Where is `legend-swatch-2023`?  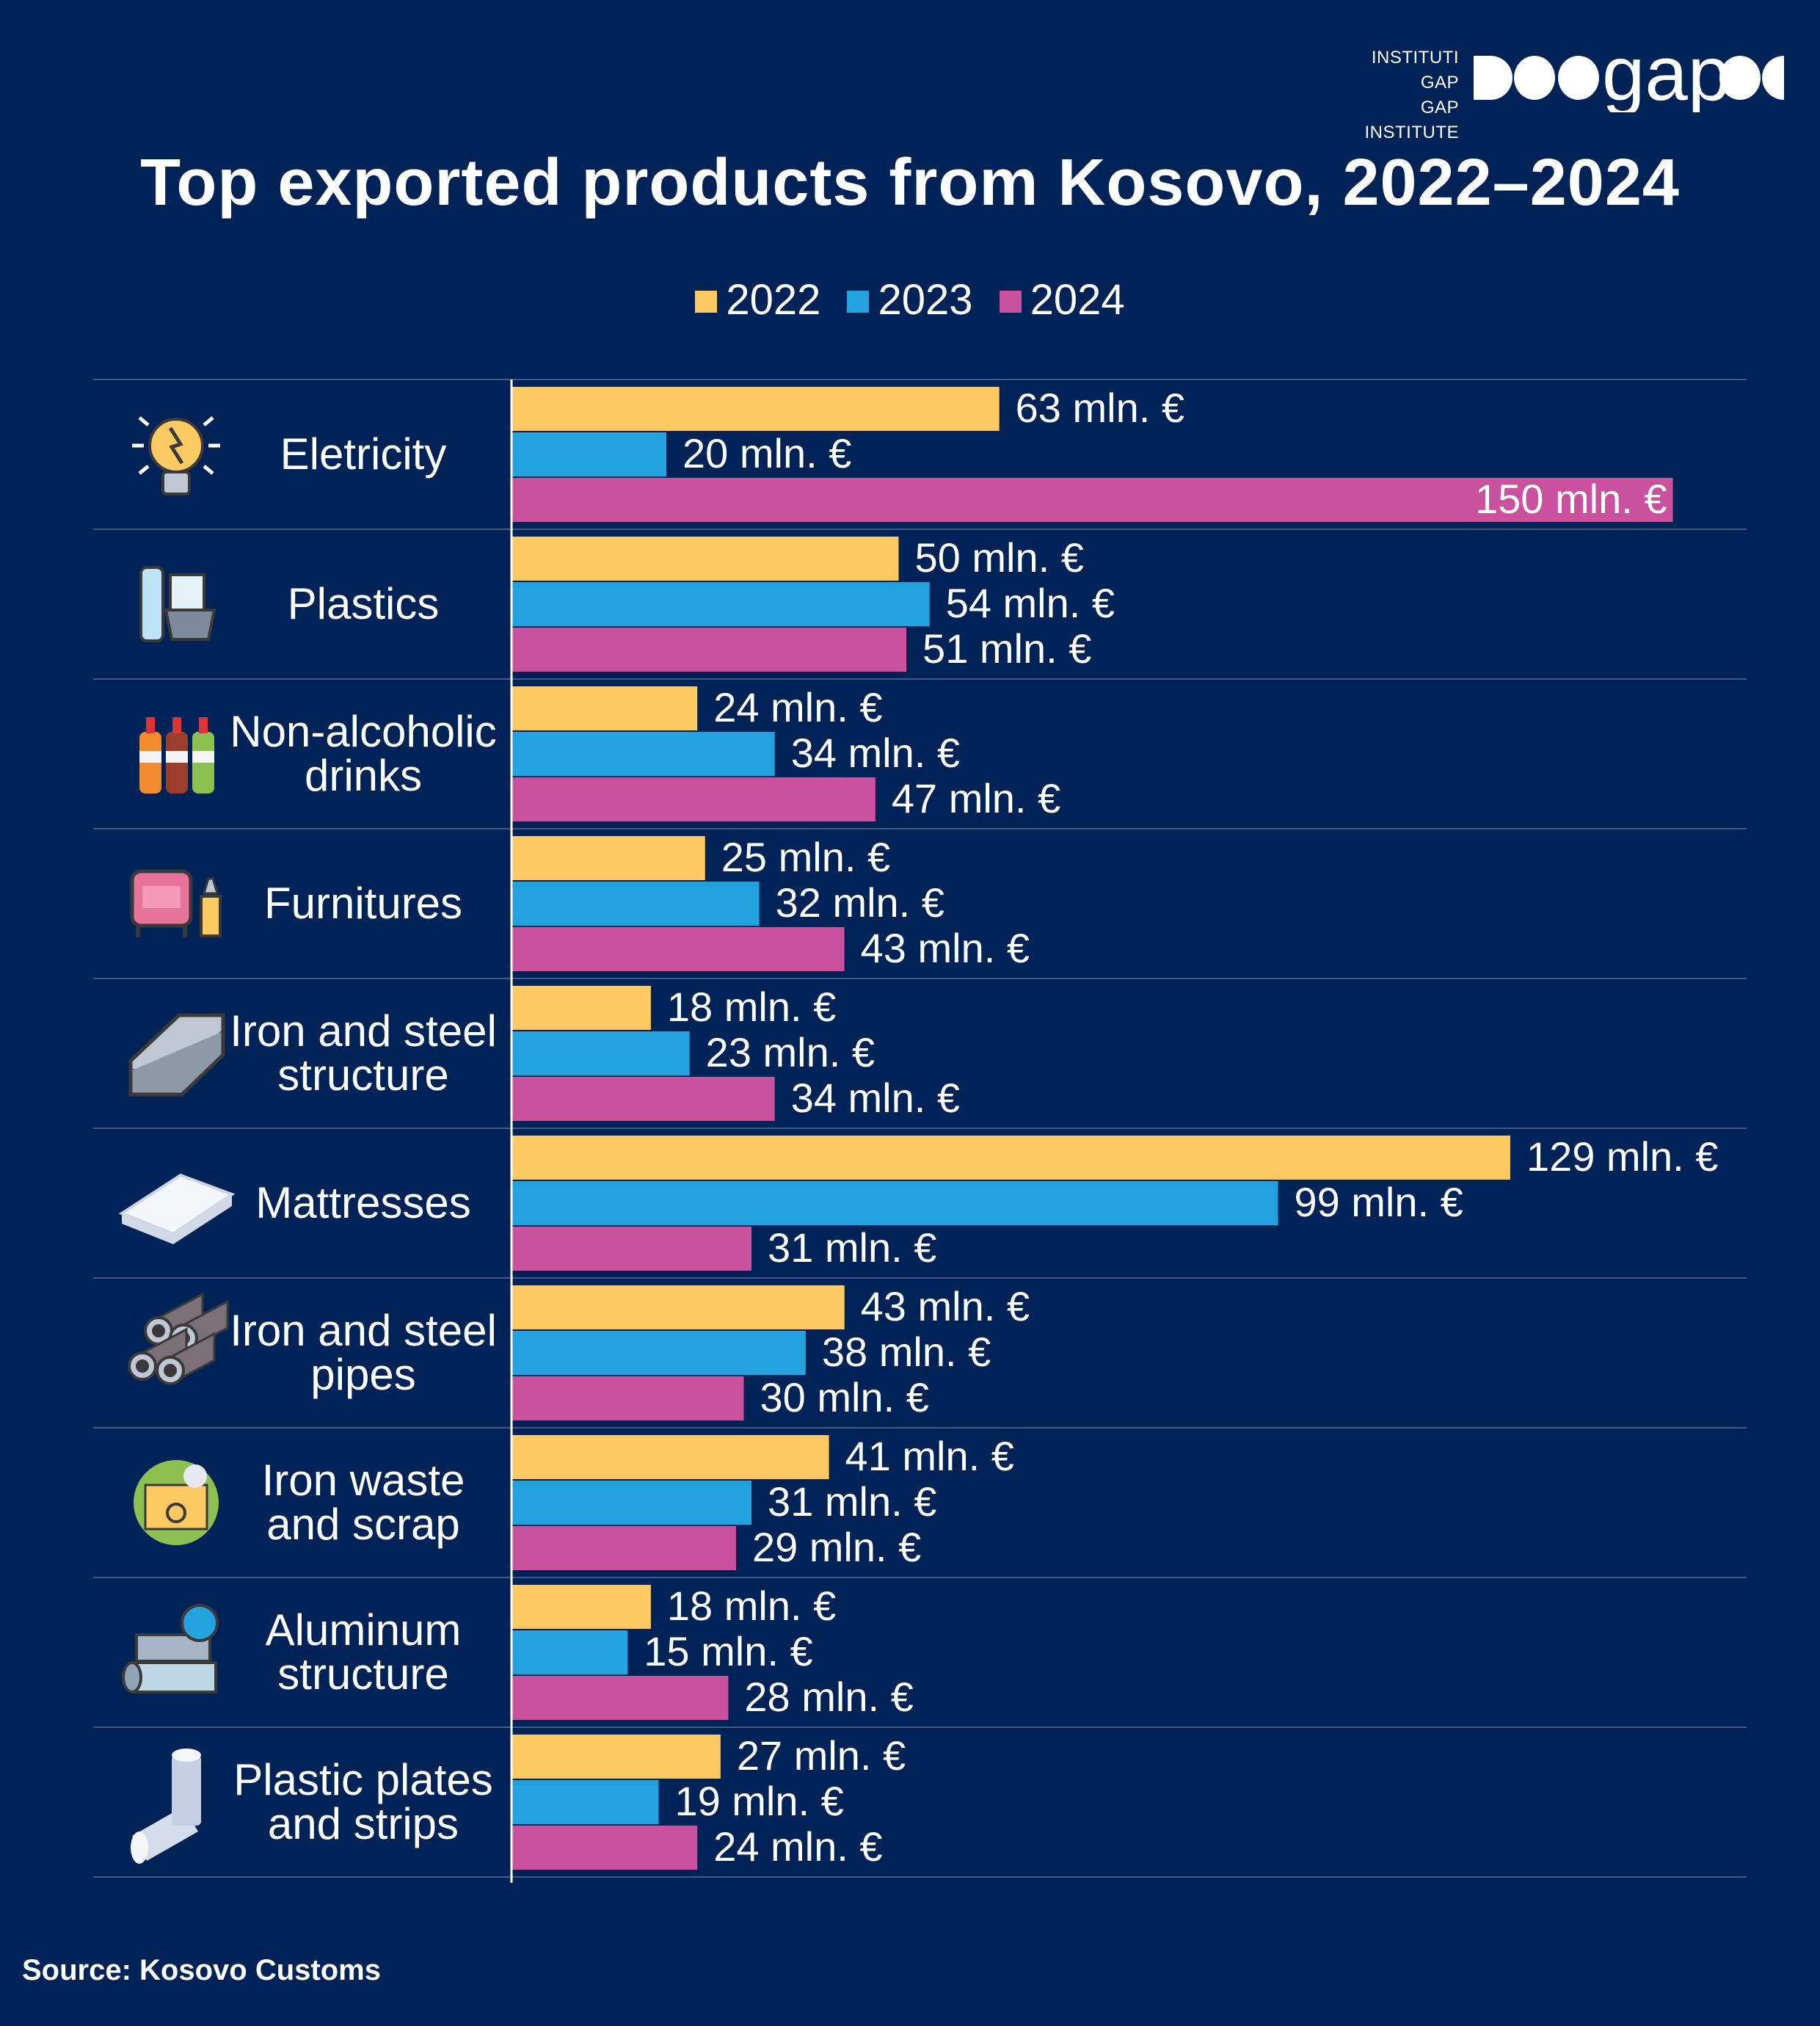
legend-swatch-2023 is located at coordinates (859, 302).